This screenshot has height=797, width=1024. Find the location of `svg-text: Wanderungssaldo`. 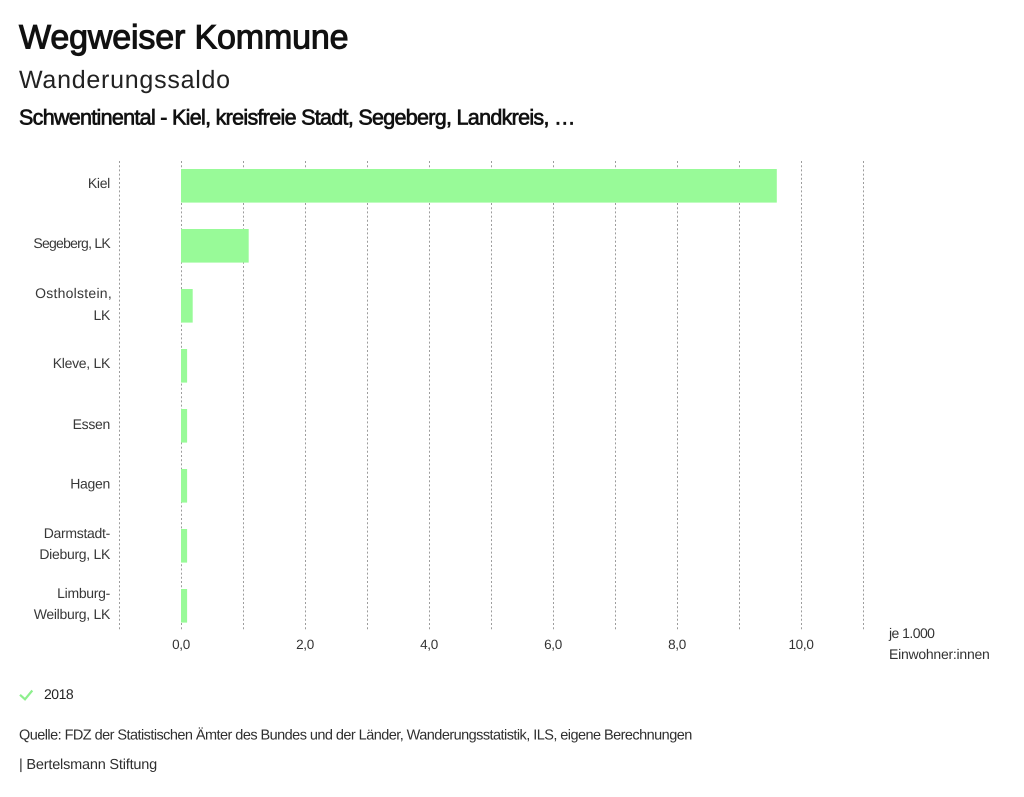

svg-text: Wanderungssaldo is located at coordinates (125, 80).